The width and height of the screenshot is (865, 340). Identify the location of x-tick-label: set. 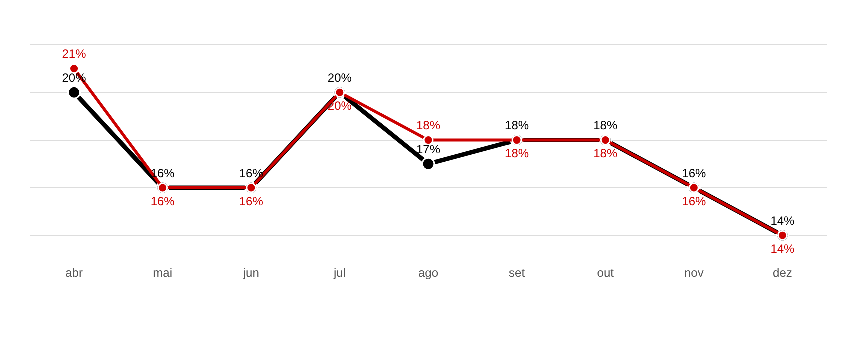
(517, 273).